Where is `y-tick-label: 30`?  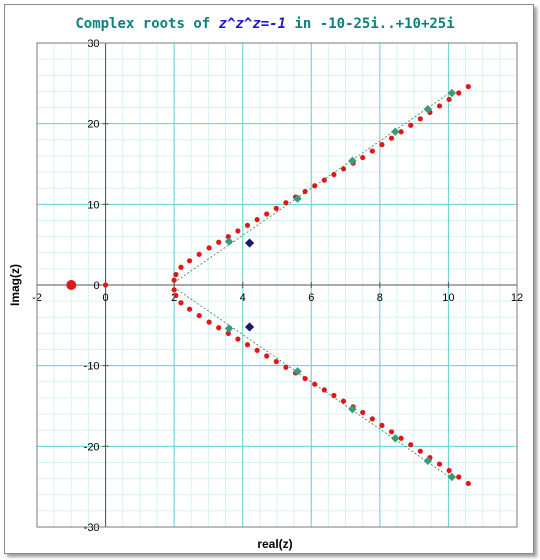
y-tick-label: 30 is located at coordinates (93, 44).